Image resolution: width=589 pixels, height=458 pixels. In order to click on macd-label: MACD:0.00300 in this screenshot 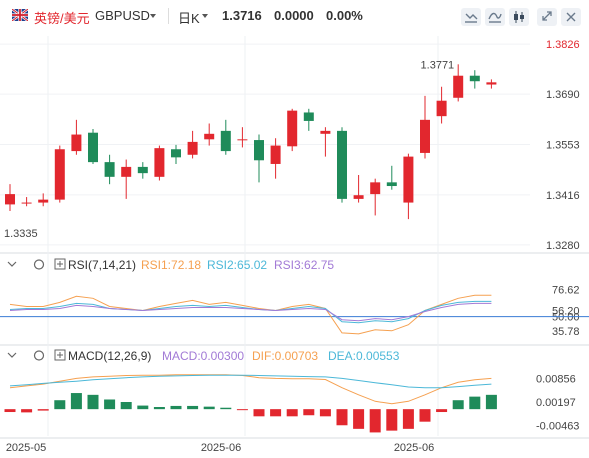, I will do `click(203, 356)`.